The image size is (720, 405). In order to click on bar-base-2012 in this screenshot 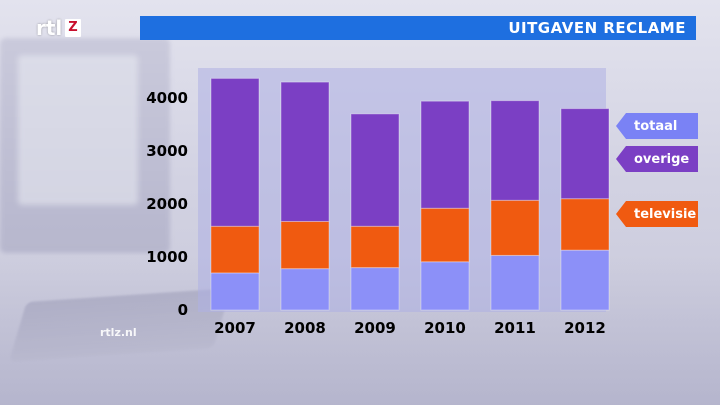, I will do `click(585, 280)`.